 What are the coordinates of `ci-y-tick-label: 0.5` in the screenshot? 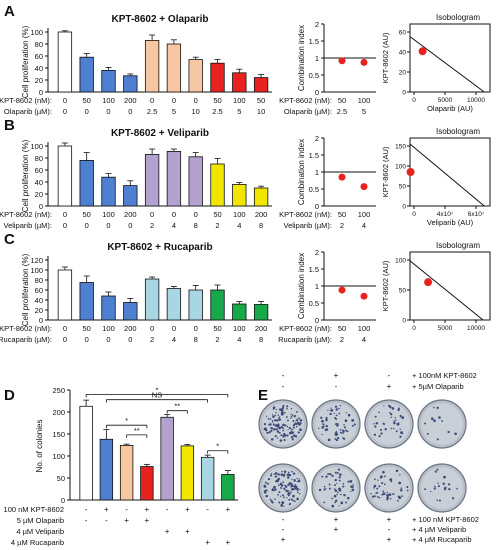 It's located at (314, 303).